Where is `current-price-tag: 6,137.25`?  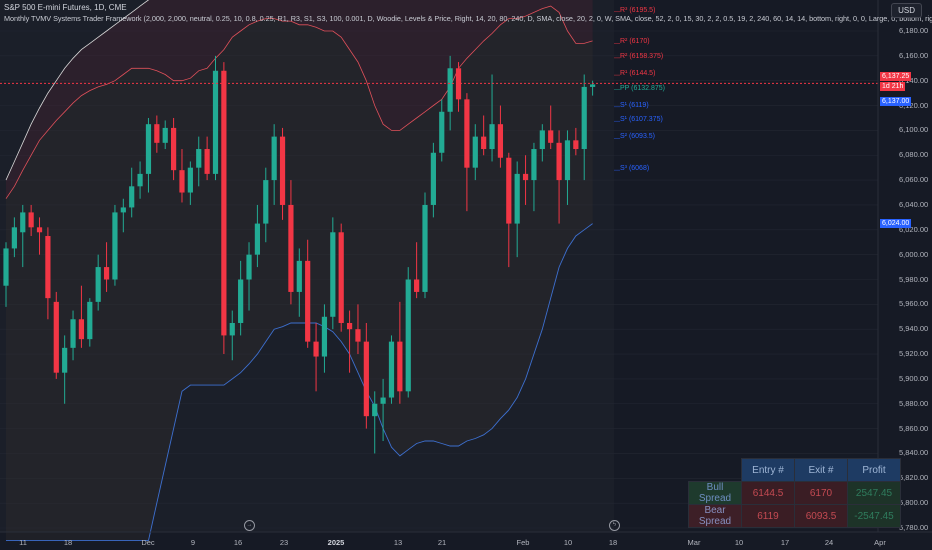 current-price-tag: 6,137.25 is located at coordinates (896, 76).